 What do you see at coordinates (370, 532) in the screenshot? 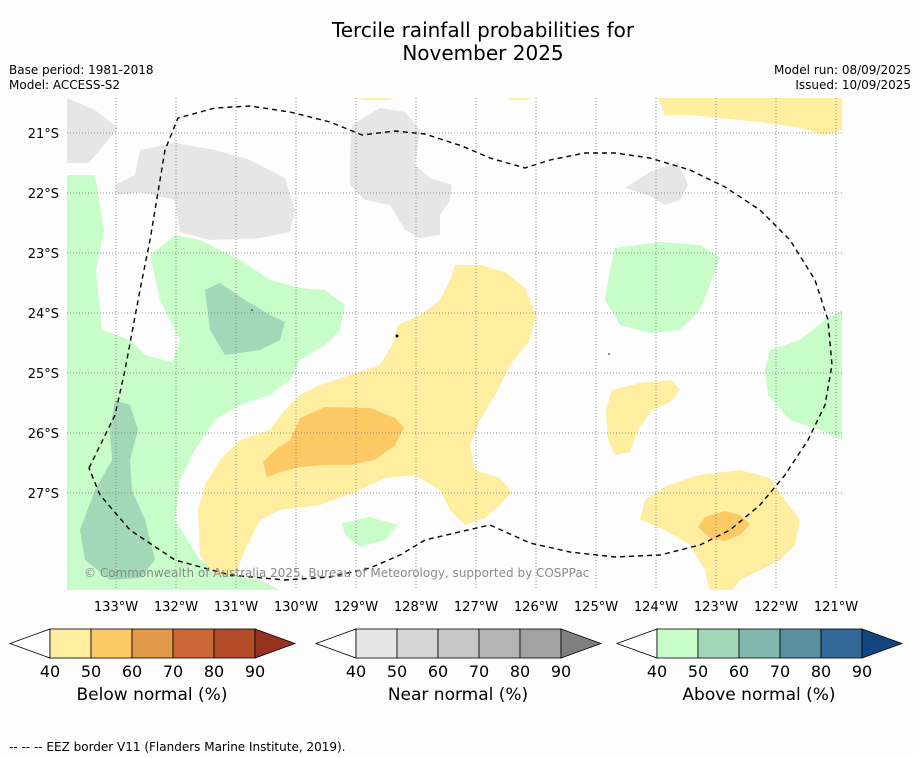
I see `above-normal-region-small` at bounding box center [370, 532].